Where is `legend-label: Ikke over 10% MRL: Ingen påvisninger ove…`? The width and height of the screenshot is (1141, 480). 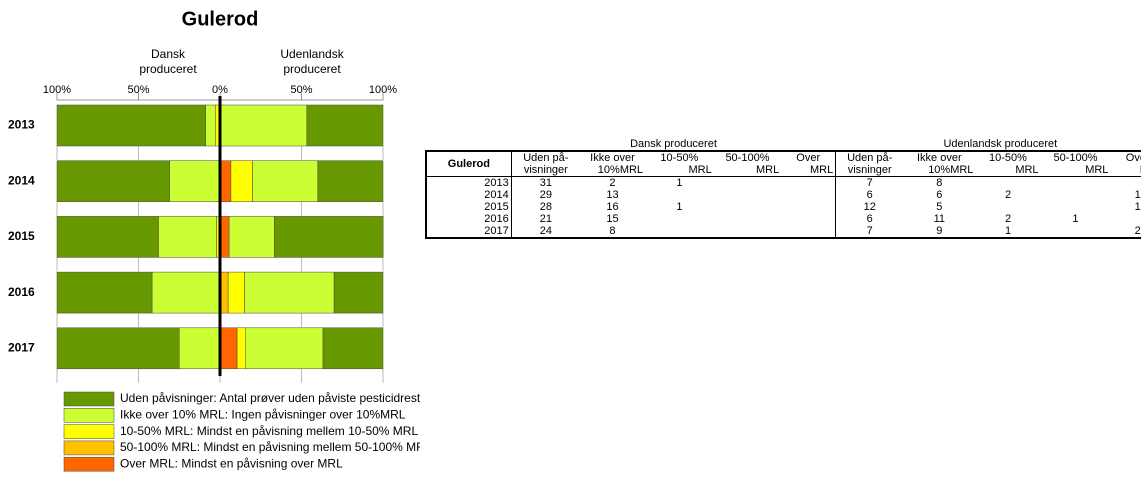
legend-label: Ikke over 10% MRL: Ingen påvisninger ove… is located at coordinates (263, 414).